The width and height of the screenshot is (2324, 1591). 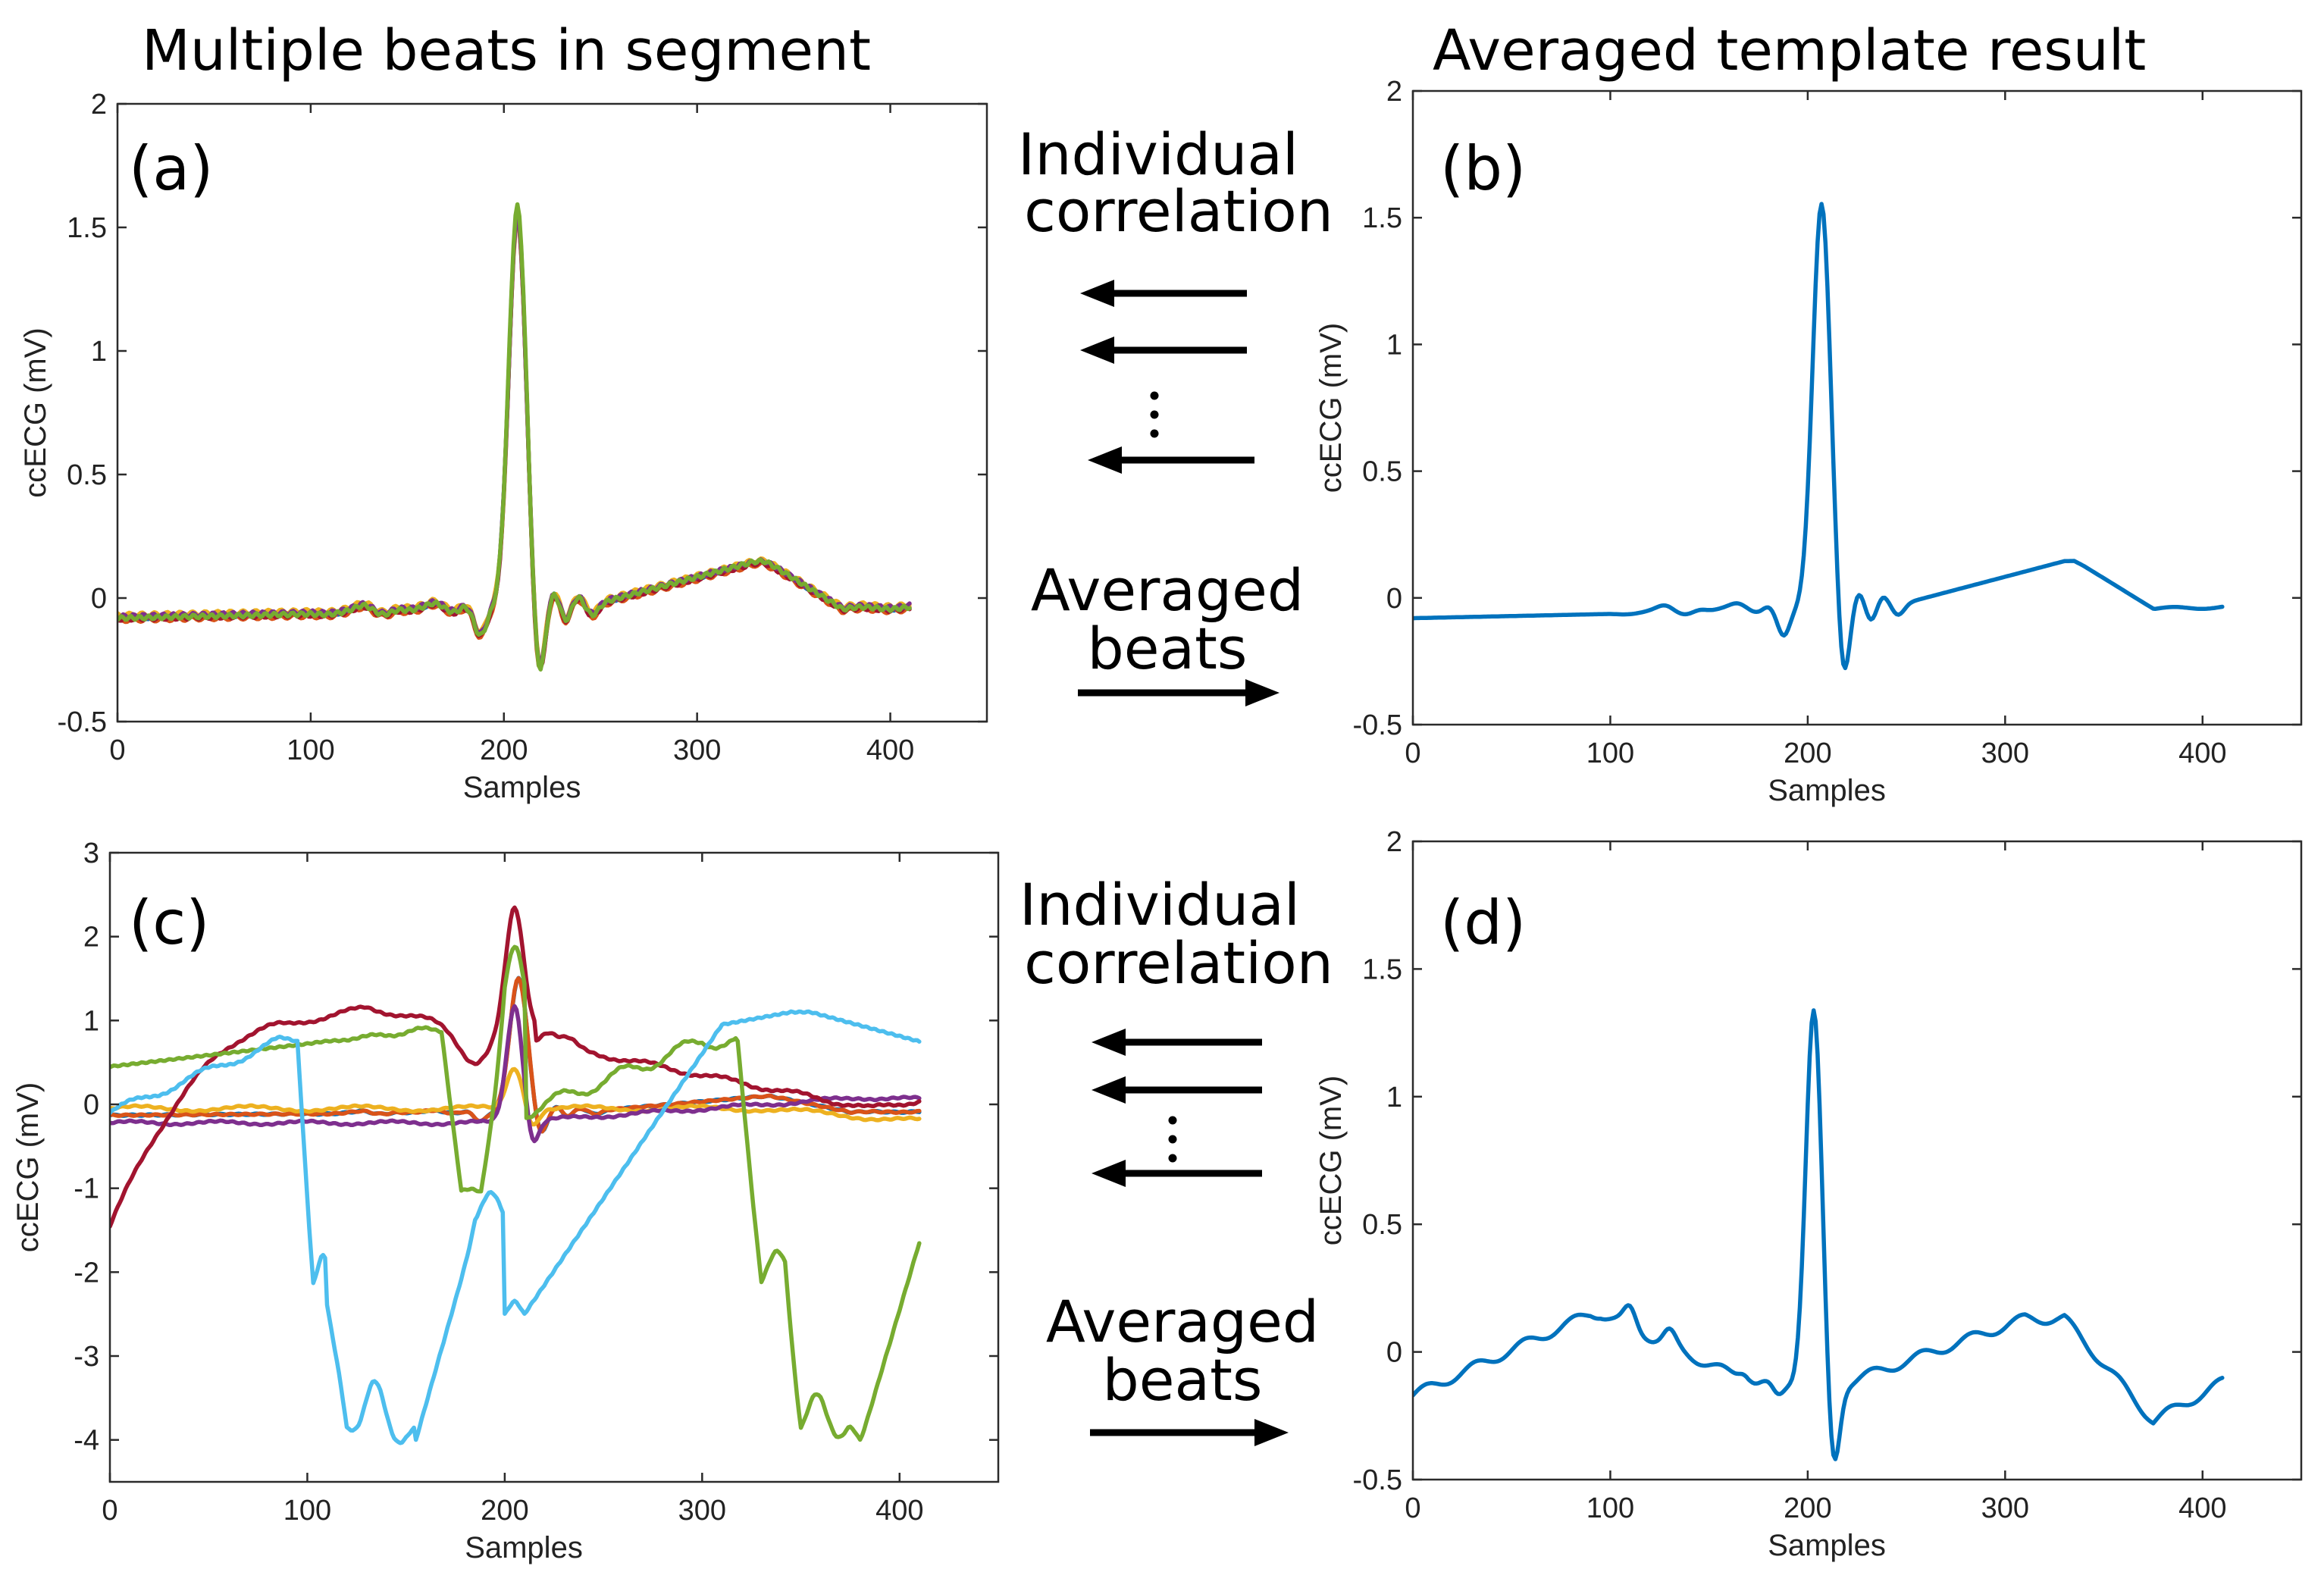 I want to click on top-correlation-label-line1: Individual, so click(x=1158, y=154).